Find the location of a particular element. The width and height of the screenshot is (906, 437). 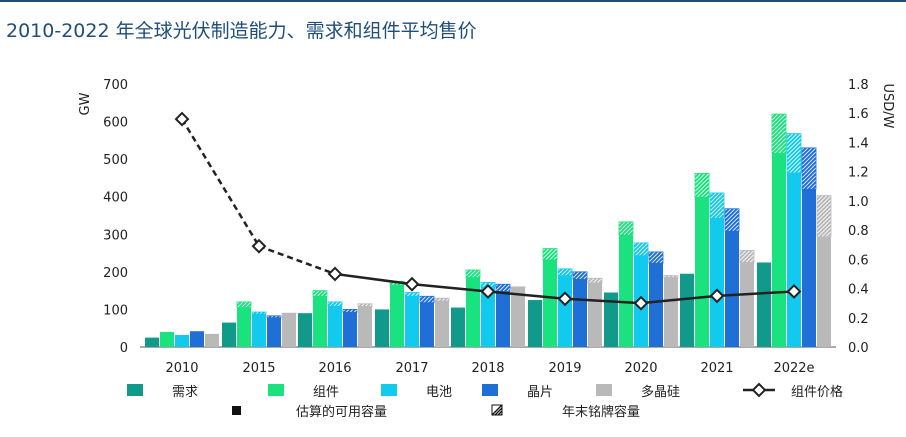

x-tick-label: 2019 is located at coordinates (564, 368).